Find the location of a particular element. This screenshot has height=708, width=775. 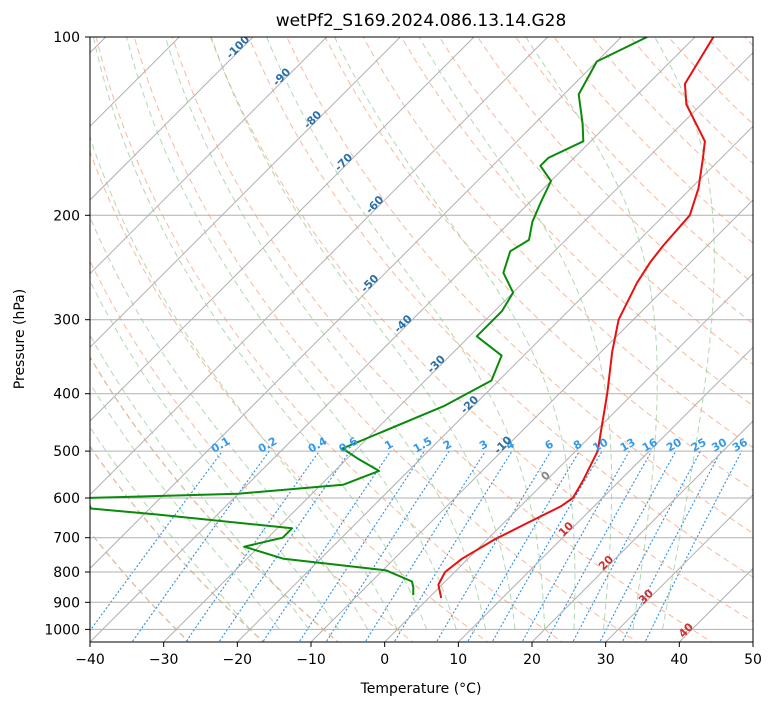

x-tick-label: −40 is located at coordinates (90, 660).